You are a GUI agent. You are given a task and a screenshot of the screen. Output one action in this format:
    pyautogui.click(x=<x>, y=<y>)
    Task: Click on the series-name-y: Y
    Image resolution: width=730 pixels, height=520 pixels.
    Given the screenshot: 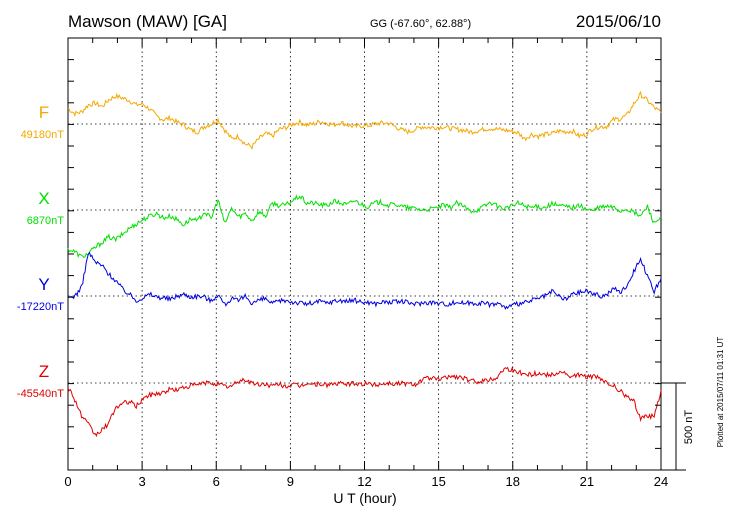 What is the action you would take?
    pyautogui.click(x=43, y=284)
    